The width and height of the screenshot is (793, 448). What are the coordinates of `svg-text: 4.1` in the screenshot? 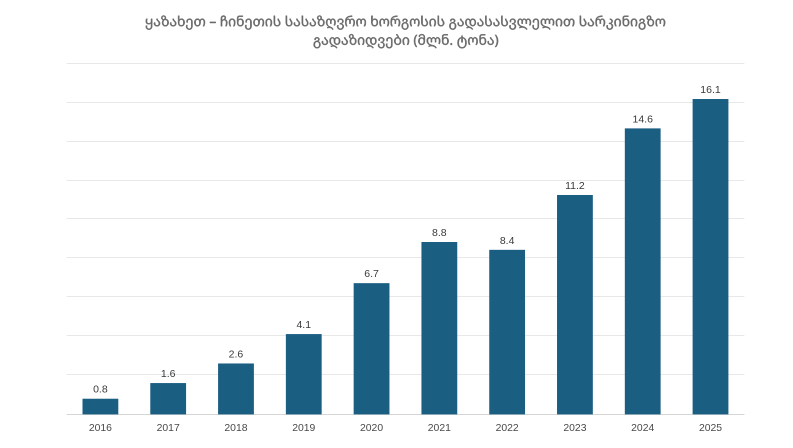 It's located at (303, 325).